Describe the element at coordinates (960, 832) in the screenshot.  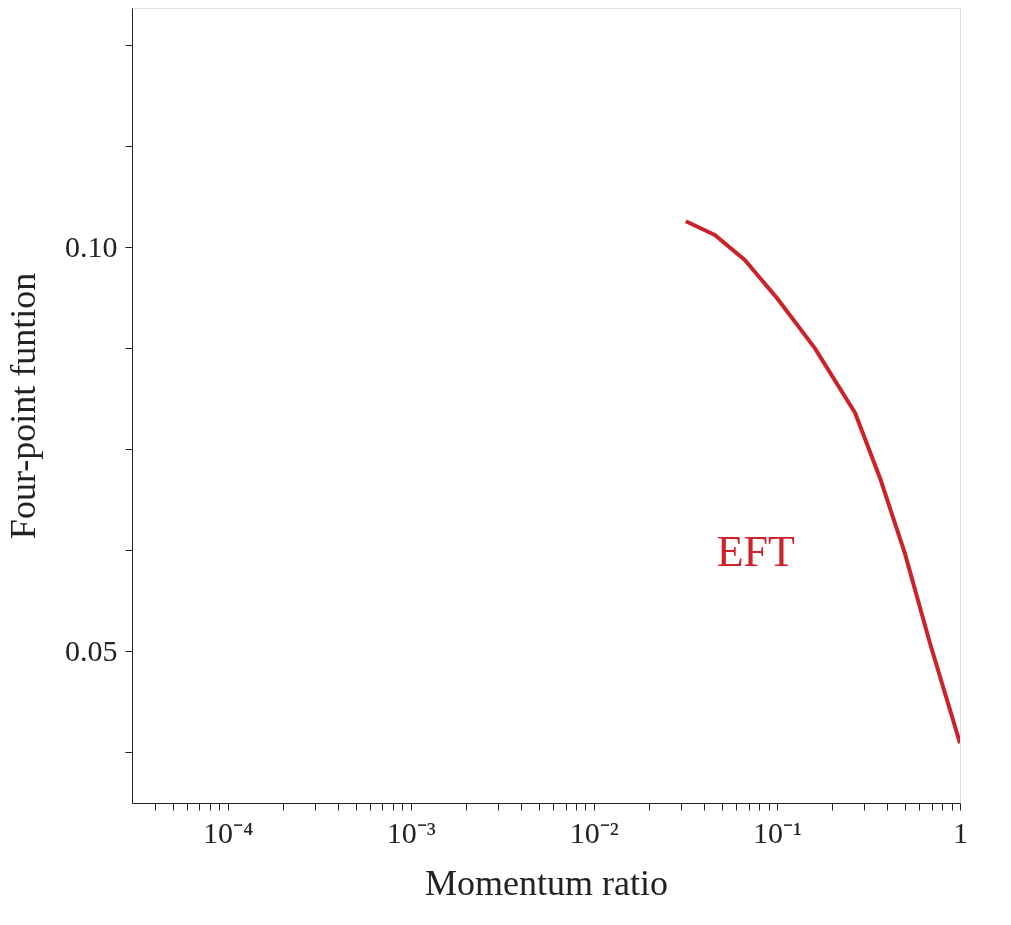
I see `x-tick-label: 1` at that location.